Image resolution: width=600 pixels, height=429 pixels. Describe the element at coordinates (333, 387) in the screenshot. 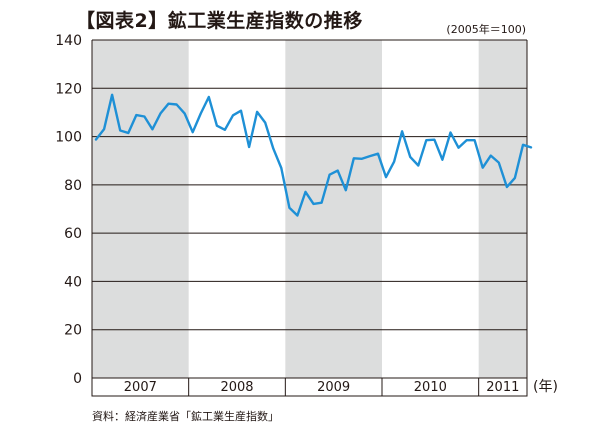

I see `x-tick-2009: 2009` at that location.